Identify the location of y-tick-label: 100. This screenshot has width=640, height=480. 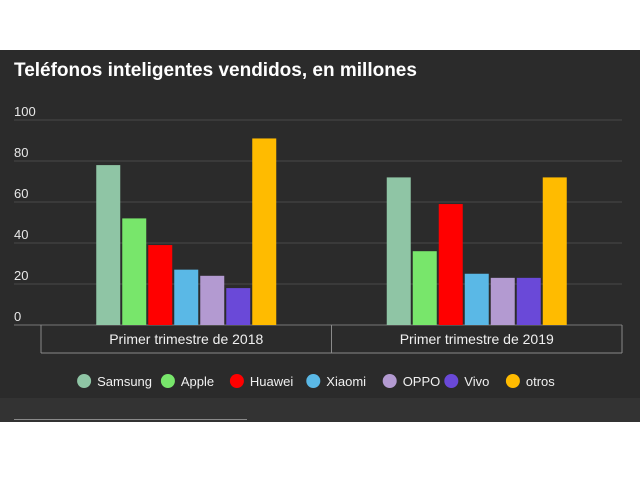
(25, 111).